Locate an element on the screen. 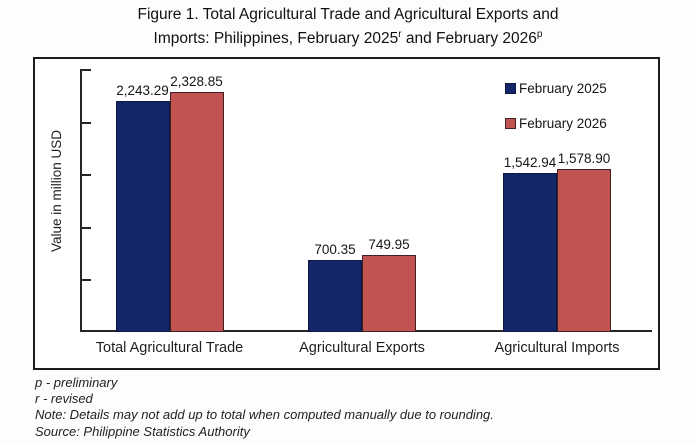 The width and height of the screenshot is (696, 445). footnote-preliminary: p - preliminary is located at coordinates (76, 382).